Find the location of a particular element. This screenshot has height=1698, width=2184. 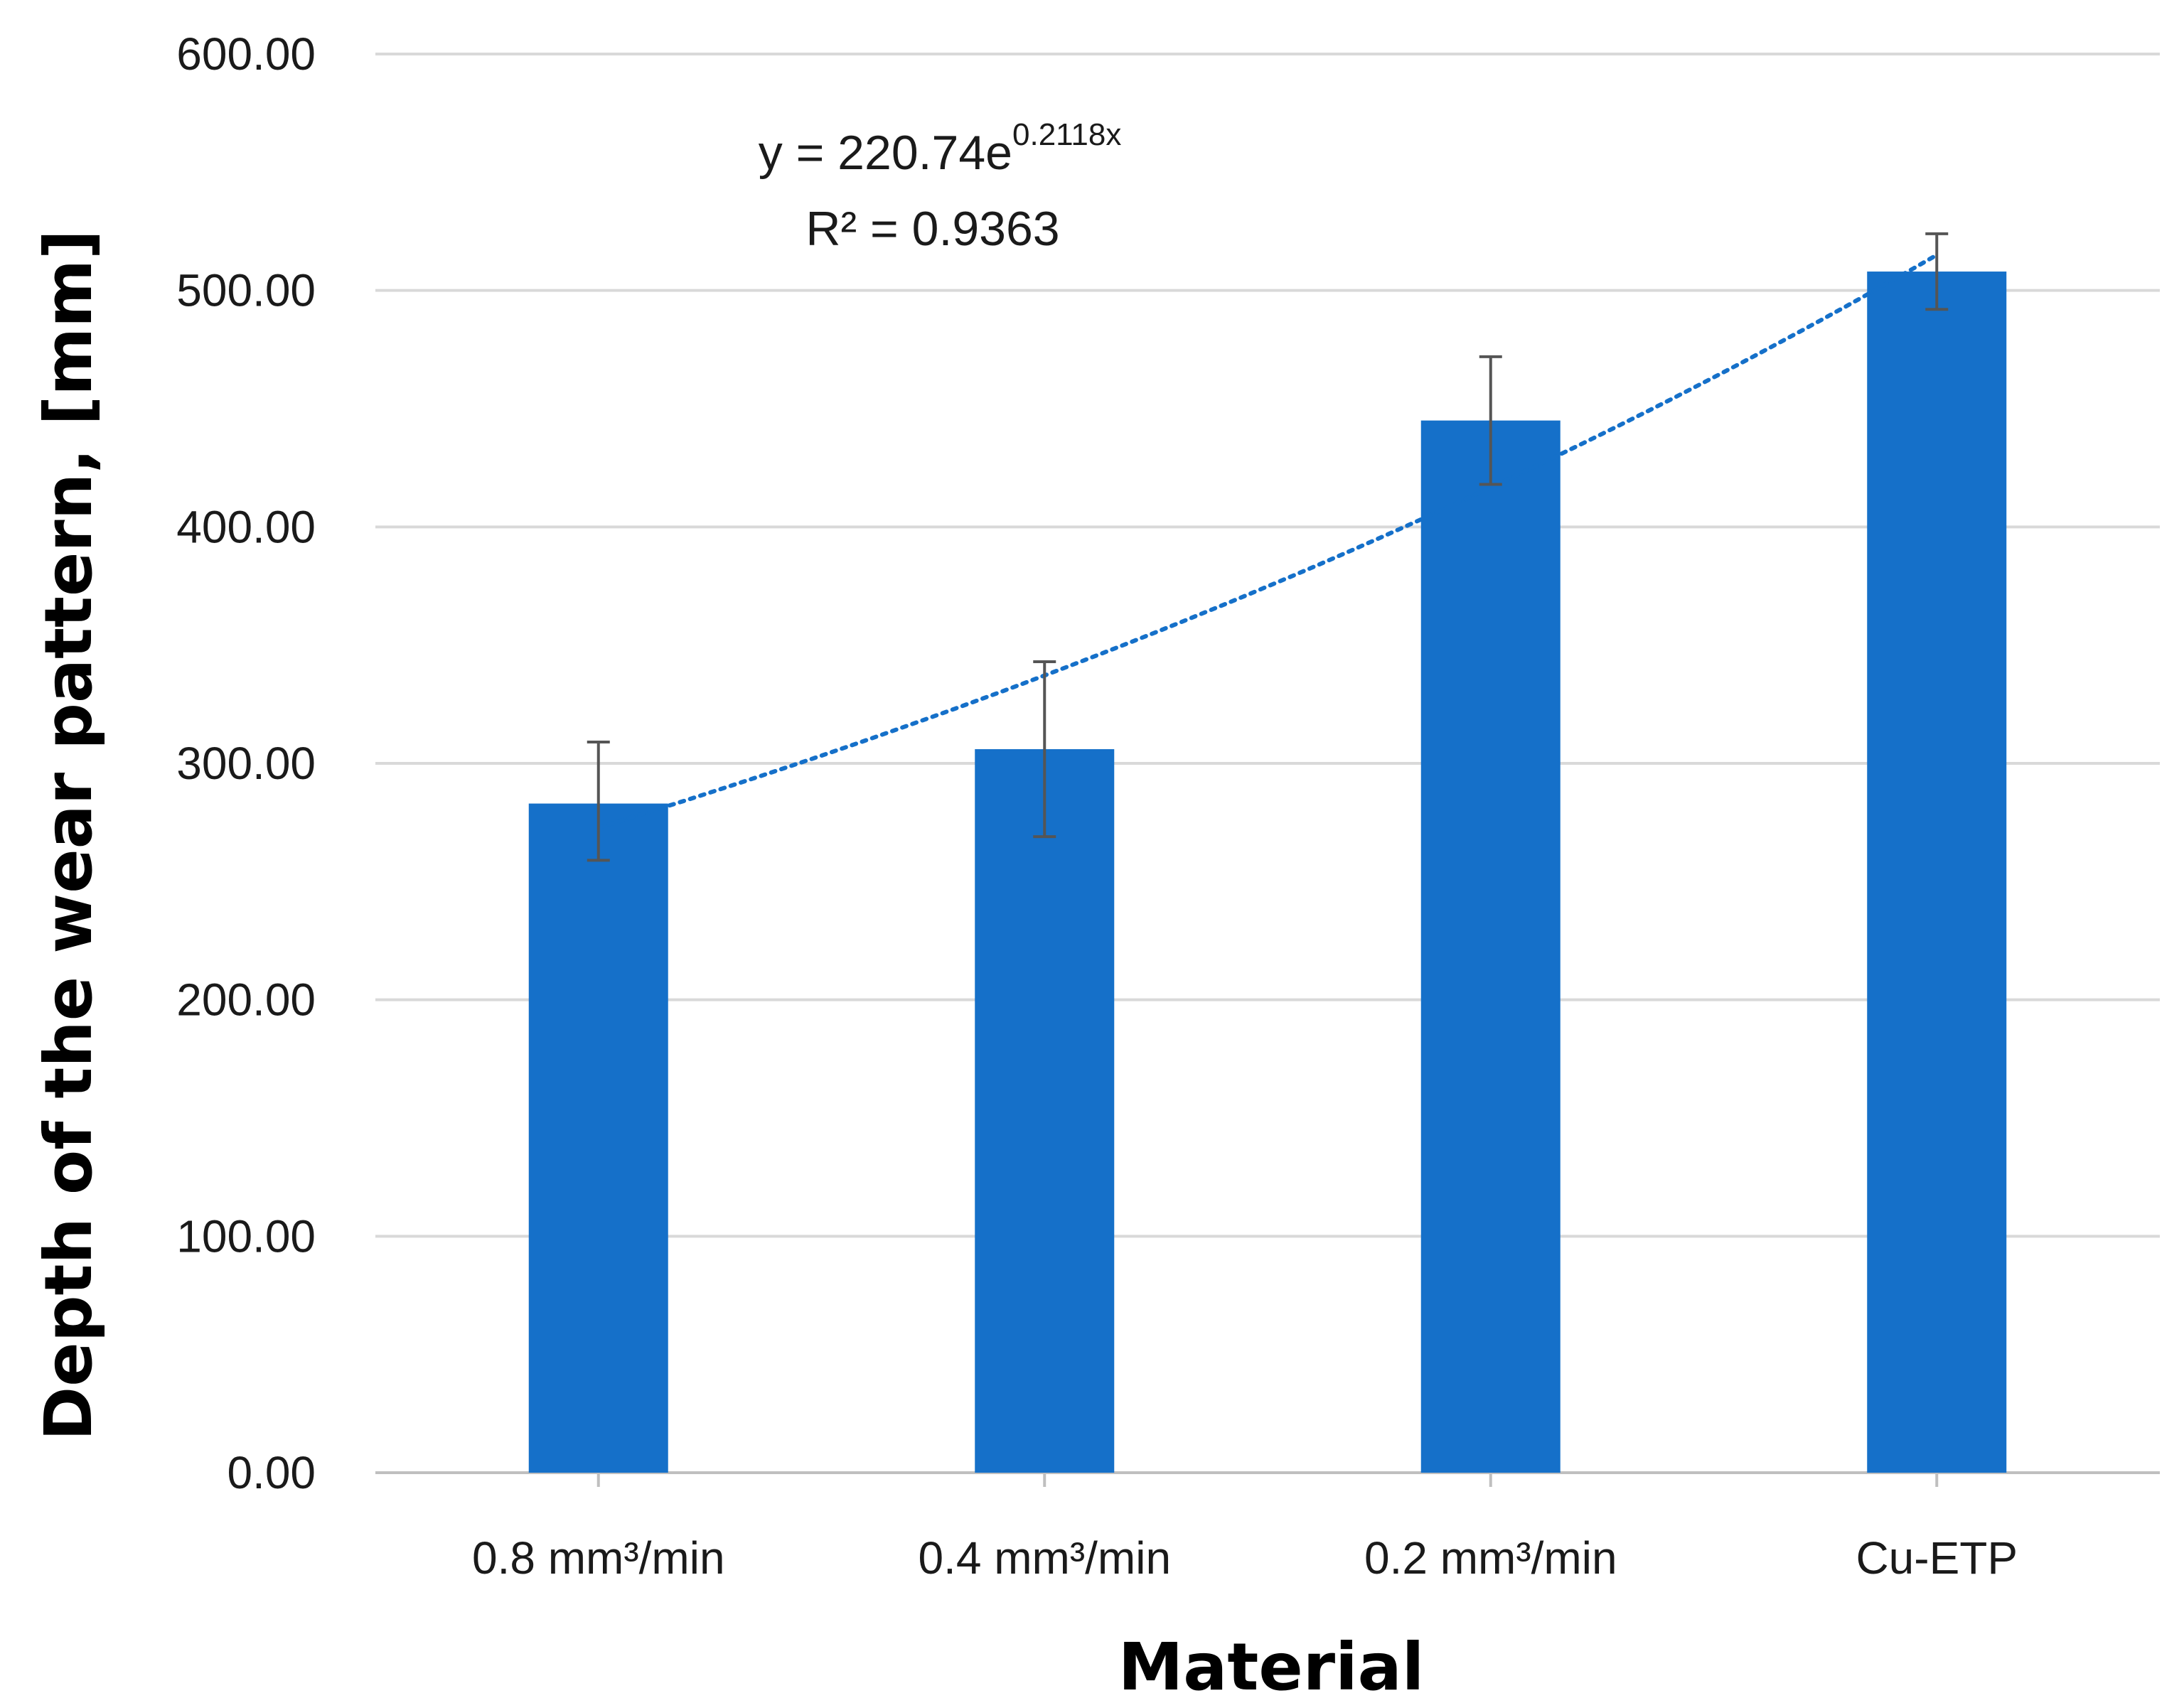

y-tick-label: 300.00 is located at coordinates (246, 763).